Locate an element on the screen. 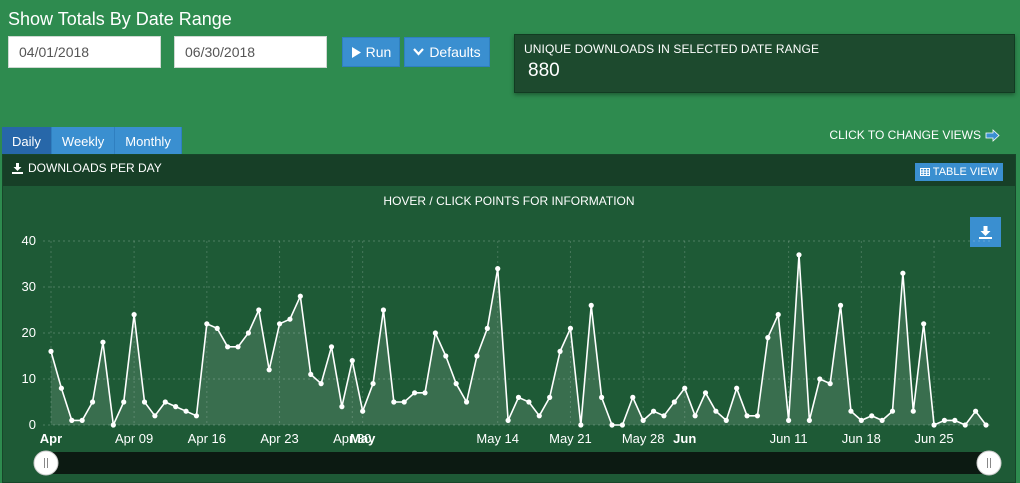 The height and width of the screenshot is (483, 1020). run-button: Run is located at coordinates (371, 52).